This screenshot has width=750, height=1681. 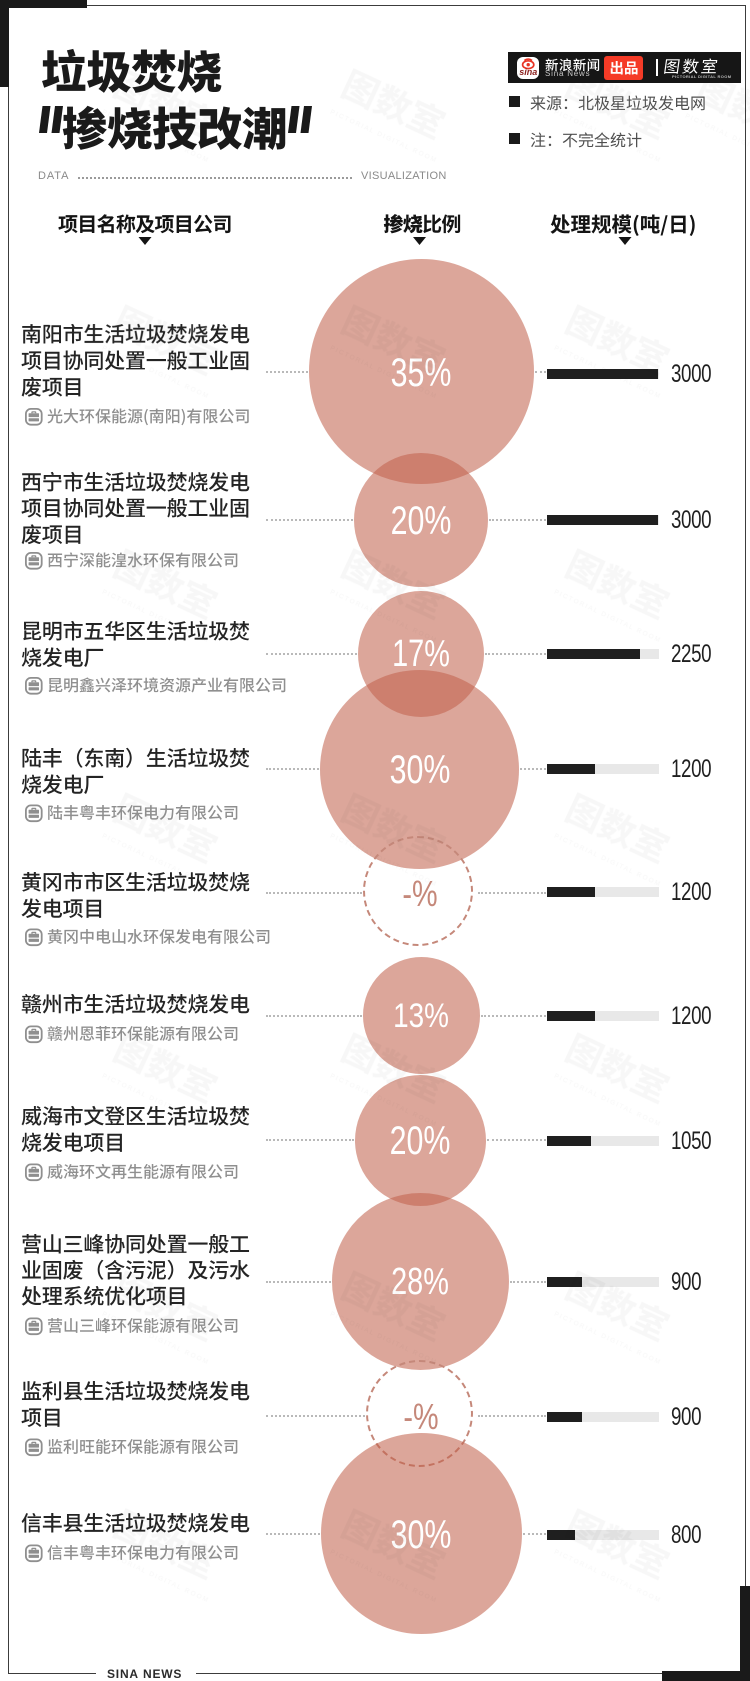 What do you see at coordinates (528, 72) in the screenshot?
I see `svg-text: sina` at bounding box center [528, 72].